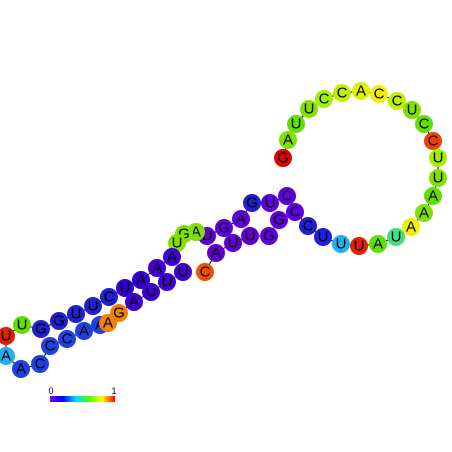 This screenshot has width=452, height=452. I want to click on colorbar-min: 0, so click(50, 391).